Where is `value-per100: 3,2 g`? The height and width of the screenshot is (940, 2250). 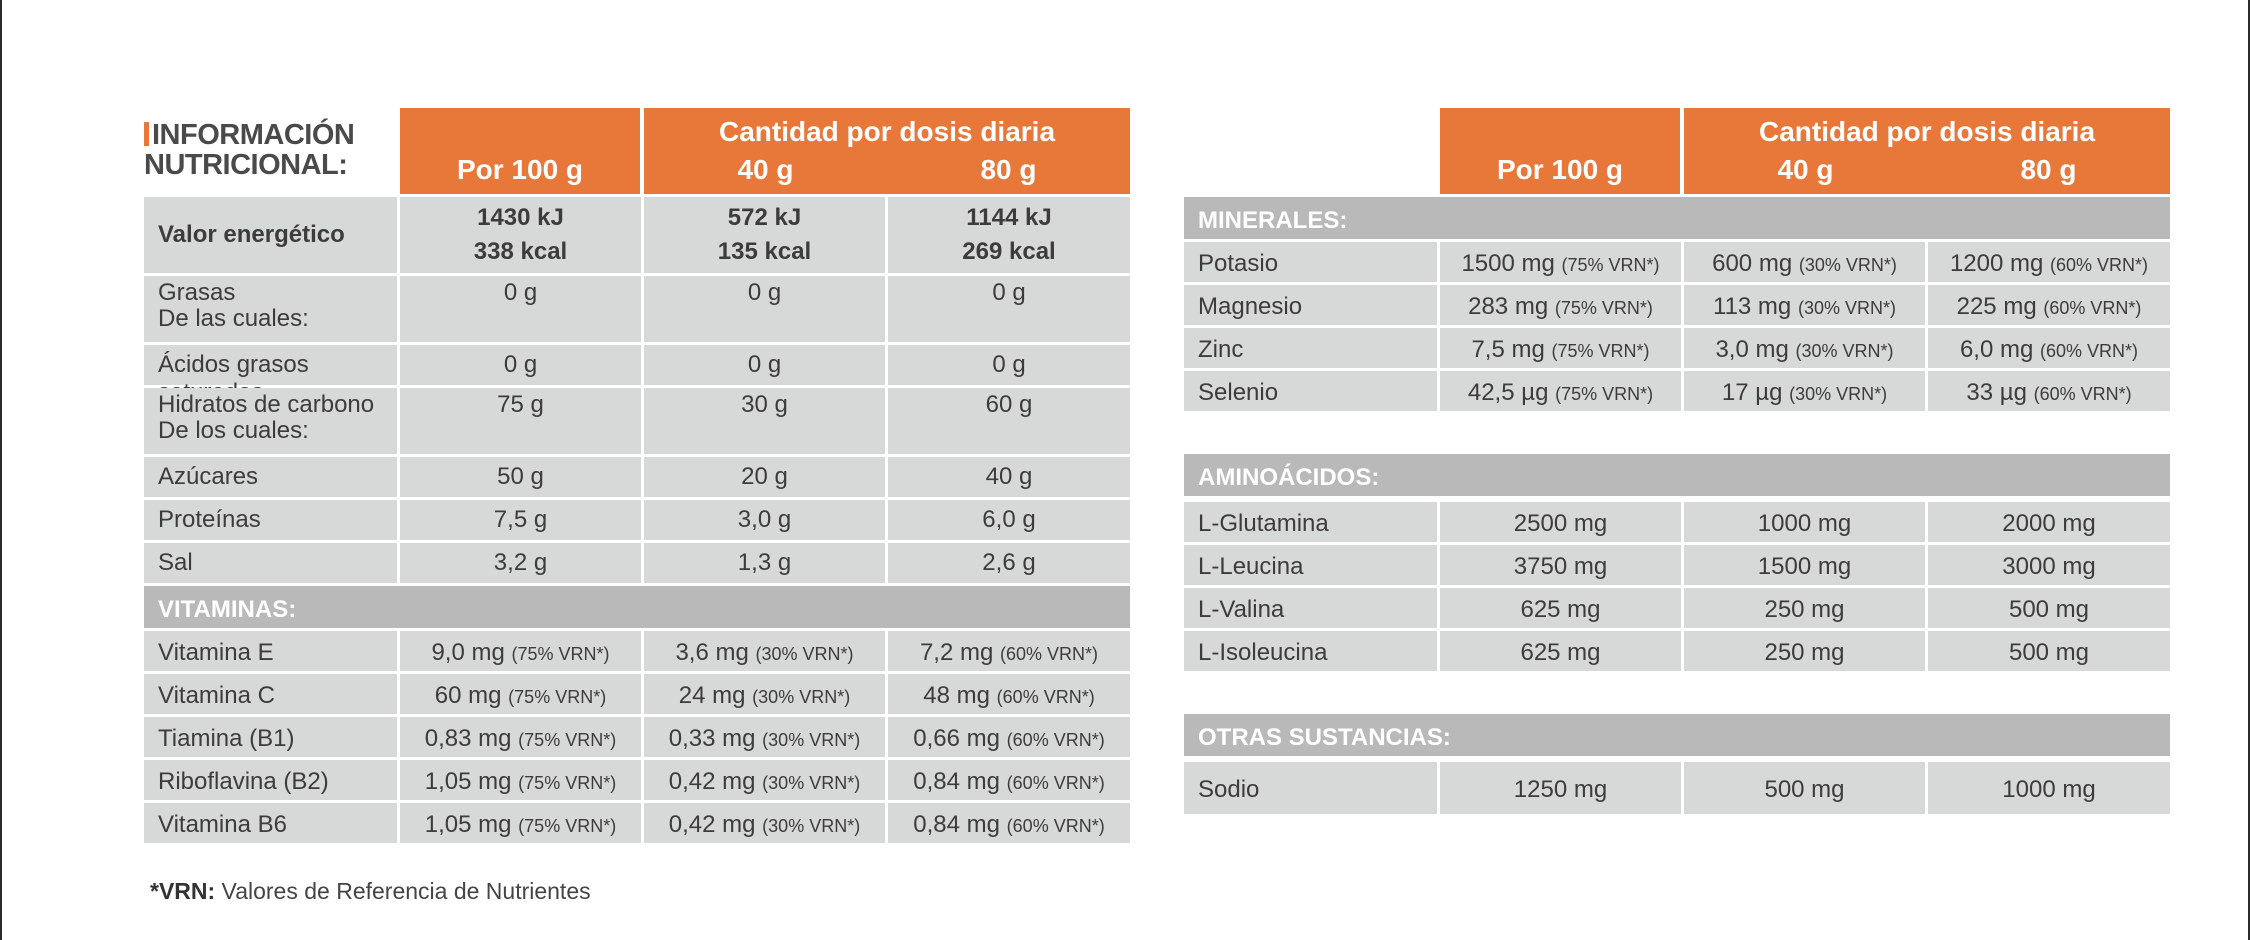
value-per100: 3,2 g is located at coordinates (520, 563).